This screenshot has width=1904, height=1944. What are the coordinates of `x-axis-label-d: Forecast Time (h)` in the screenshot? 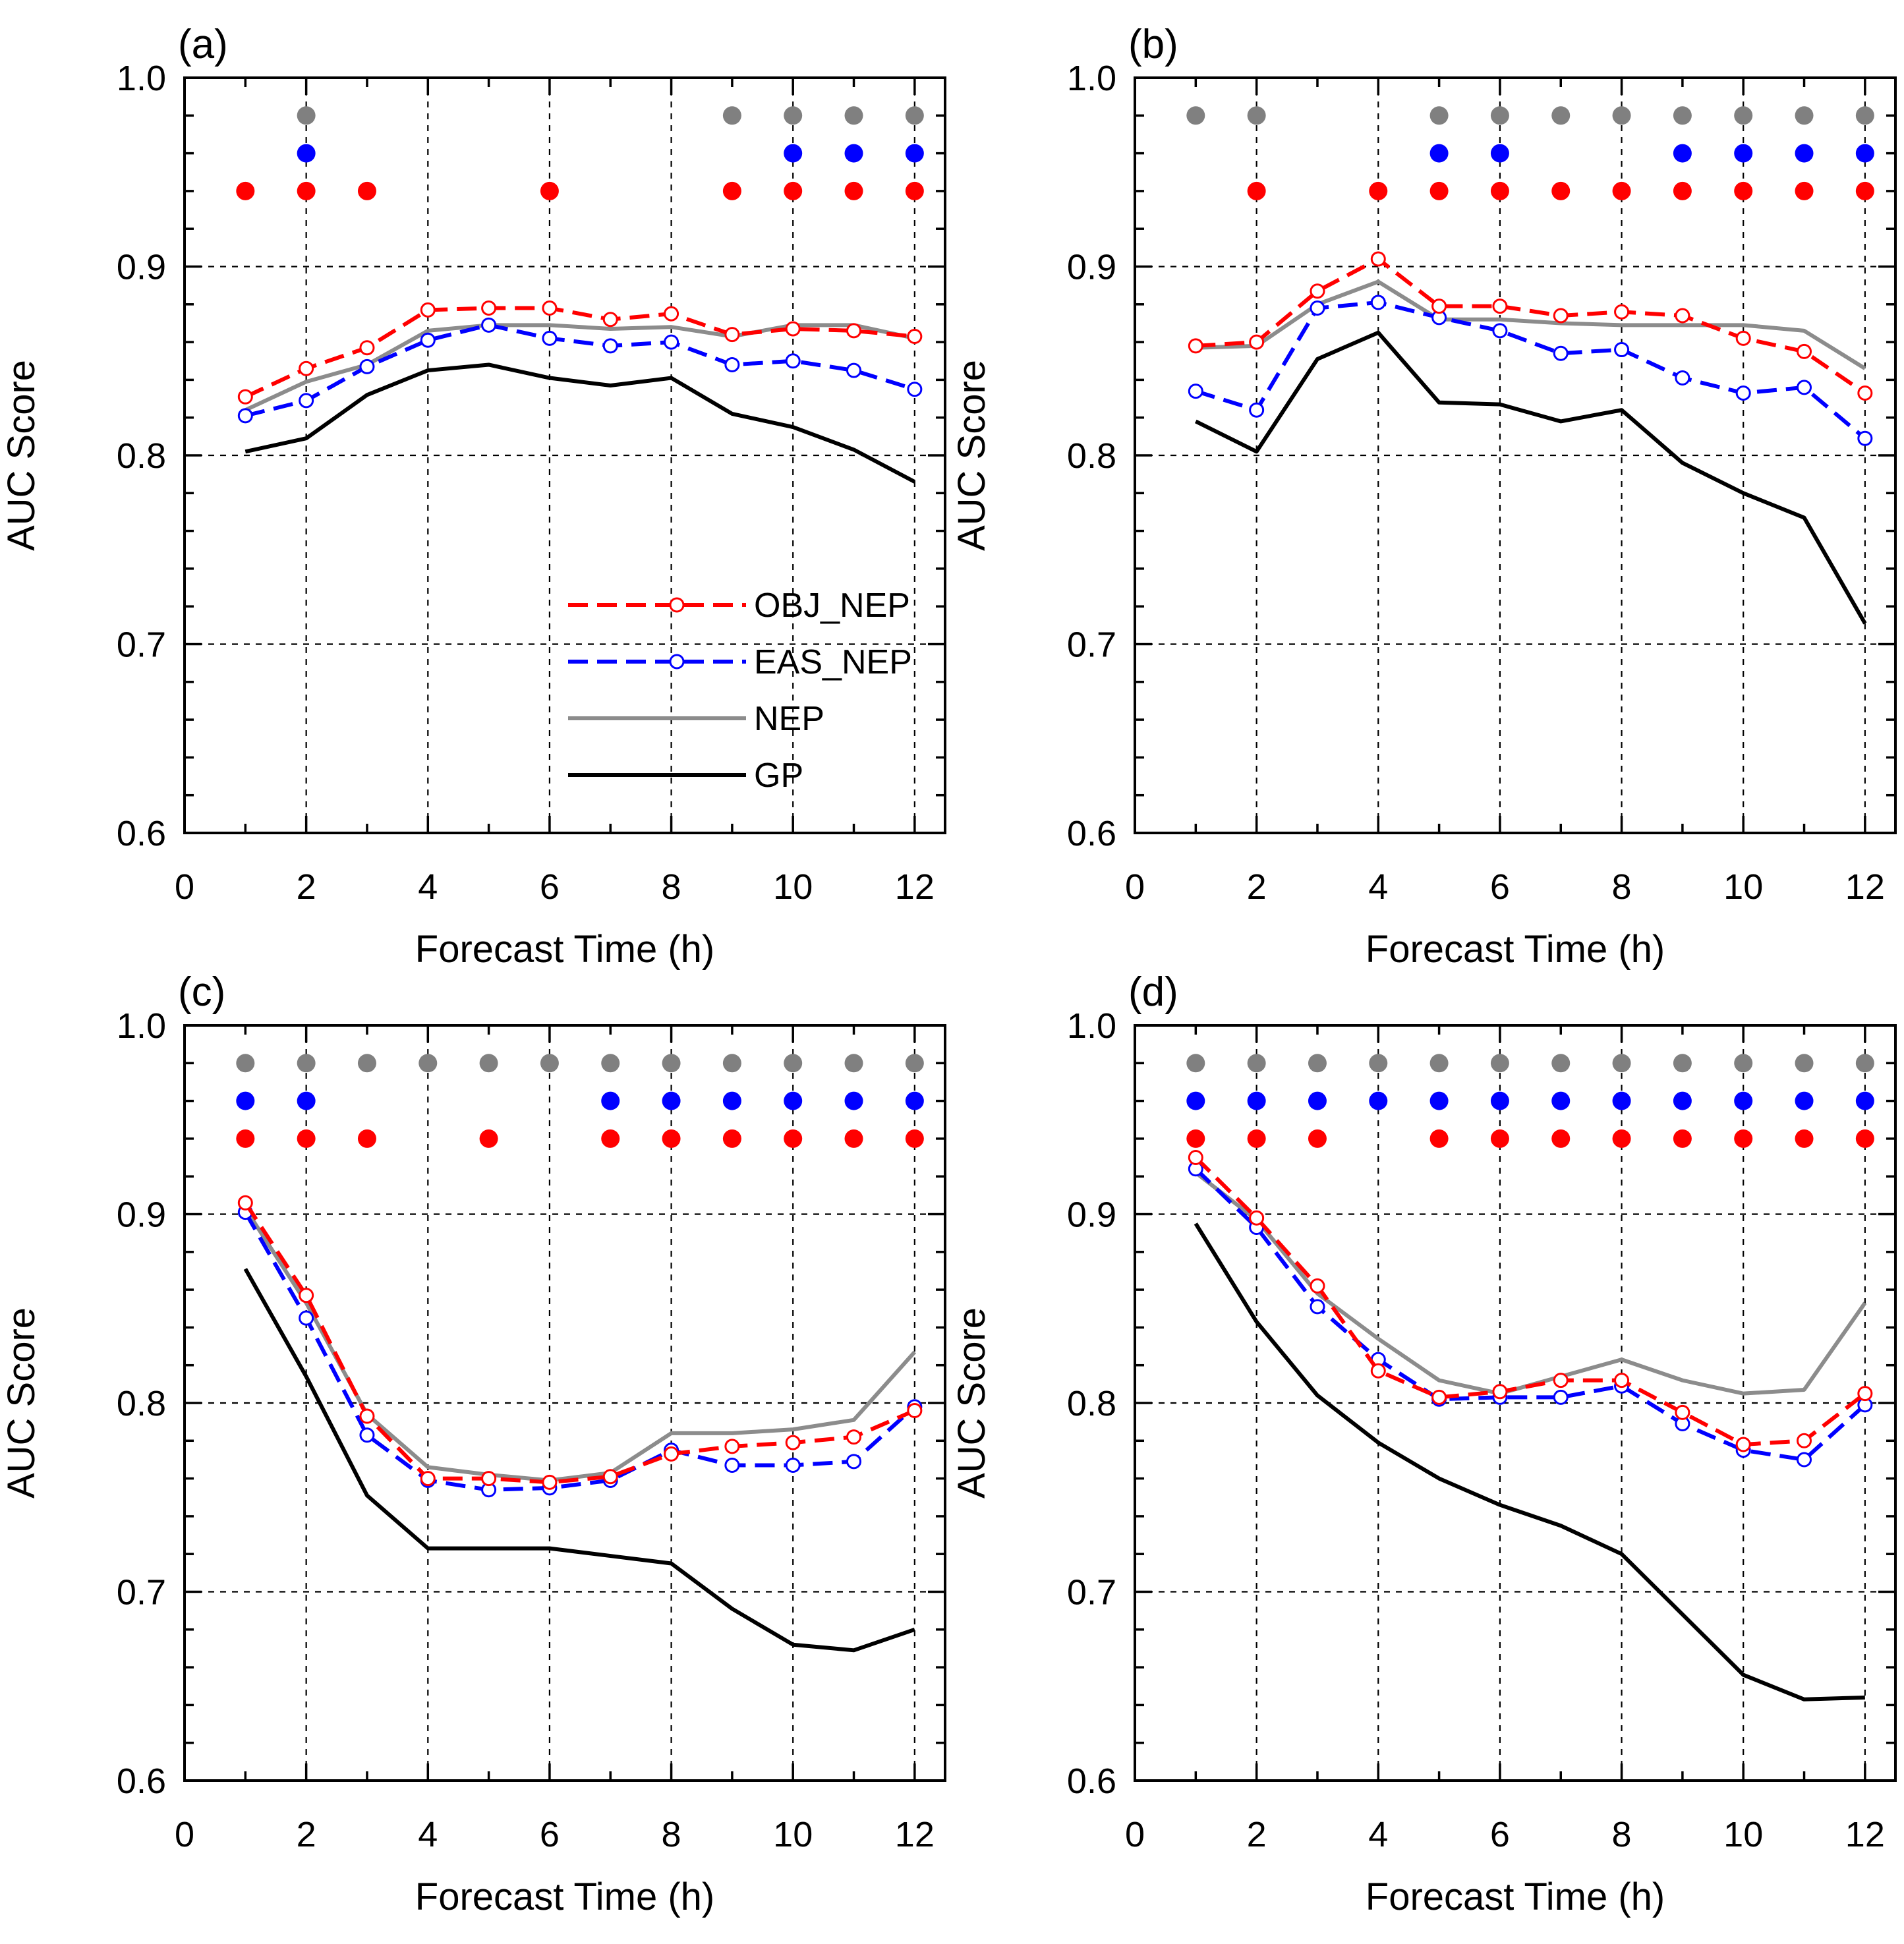 It's located at (1515, 1897).